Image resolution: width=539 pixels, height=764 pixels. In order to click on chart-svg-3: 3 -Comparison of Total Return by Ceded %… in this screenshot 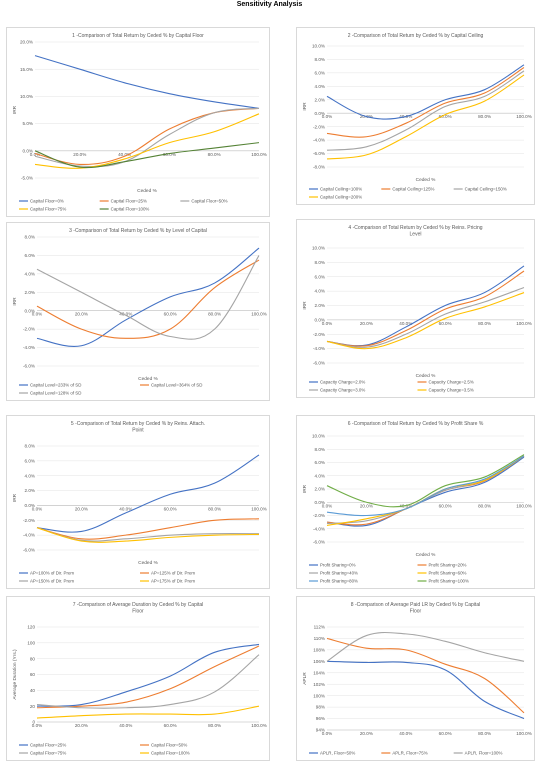, I will do `click(139, 312)`.